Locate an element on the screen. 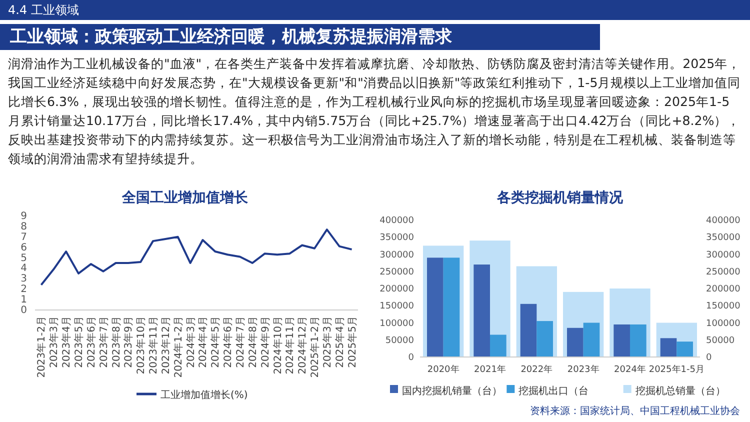  y2-tick-label: 400000 is located at coordinates (723, 221).